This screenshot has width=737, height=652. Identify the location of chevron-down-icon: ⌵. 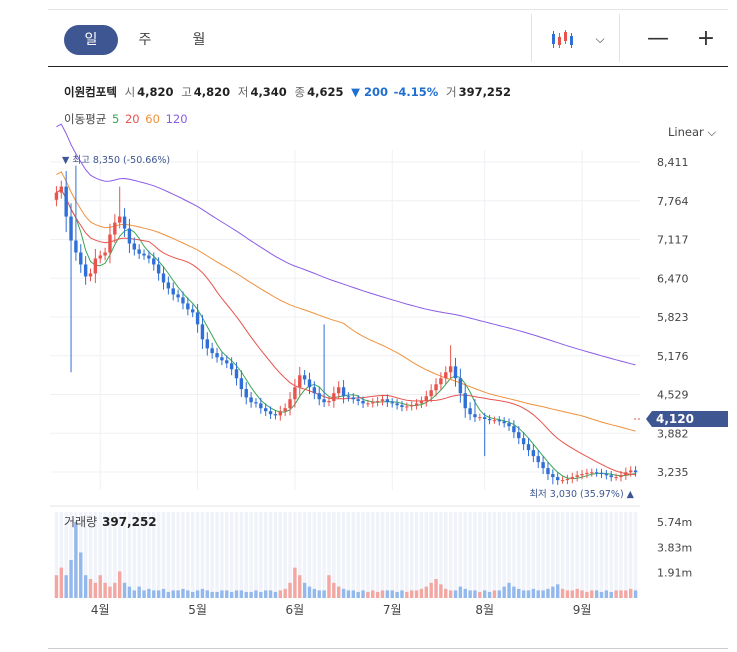
(600, 39).